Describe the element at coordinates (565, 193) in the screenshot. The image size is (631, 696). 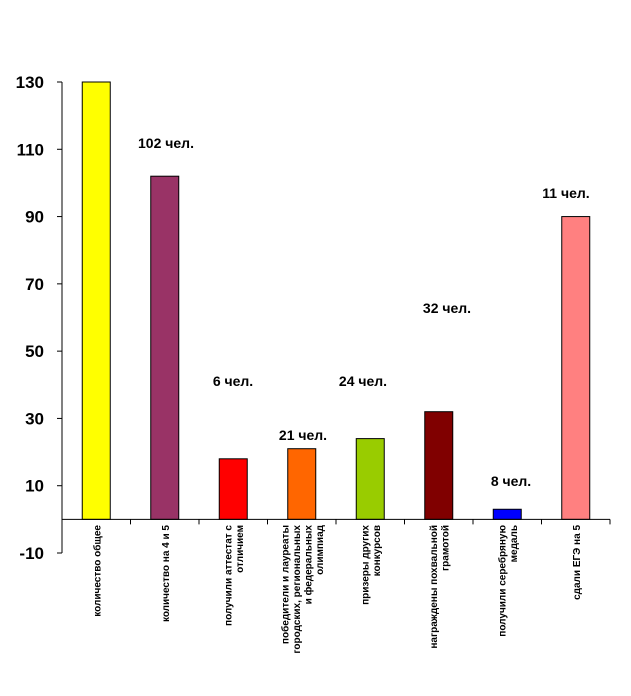
I see `data-label: 11 чел.` at that location.